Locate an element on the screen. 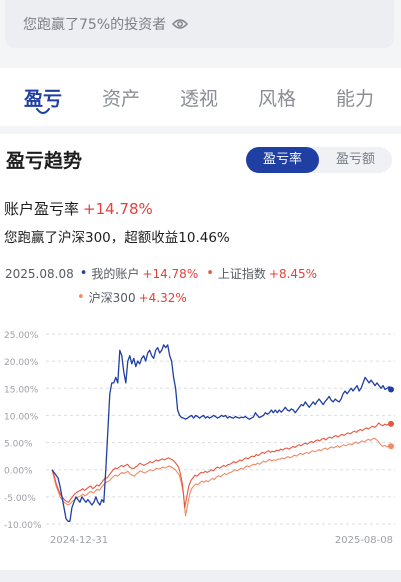 This screenshot has height=582, width=401. series-line-csi300 is located at coordinates (221, 477).